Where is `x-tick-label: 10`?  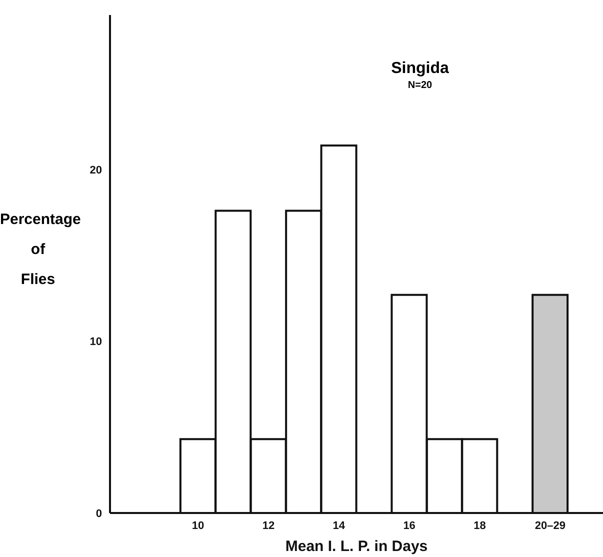
x-tick-label: 10 is located at coordinates (198, 526).